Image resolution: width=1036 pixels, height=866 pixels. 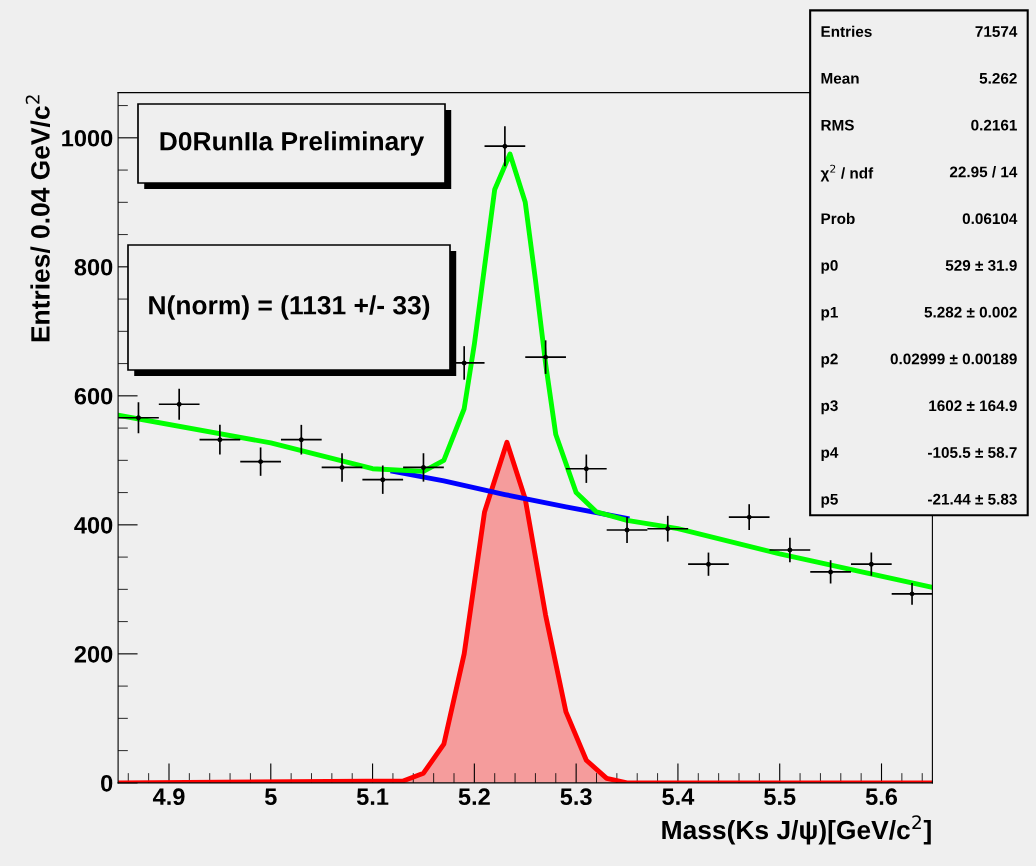 What do you see at coordinates (93, 525) in the screenshot?
I see `y-tick-label: 400` at bounding box center [93, 525].